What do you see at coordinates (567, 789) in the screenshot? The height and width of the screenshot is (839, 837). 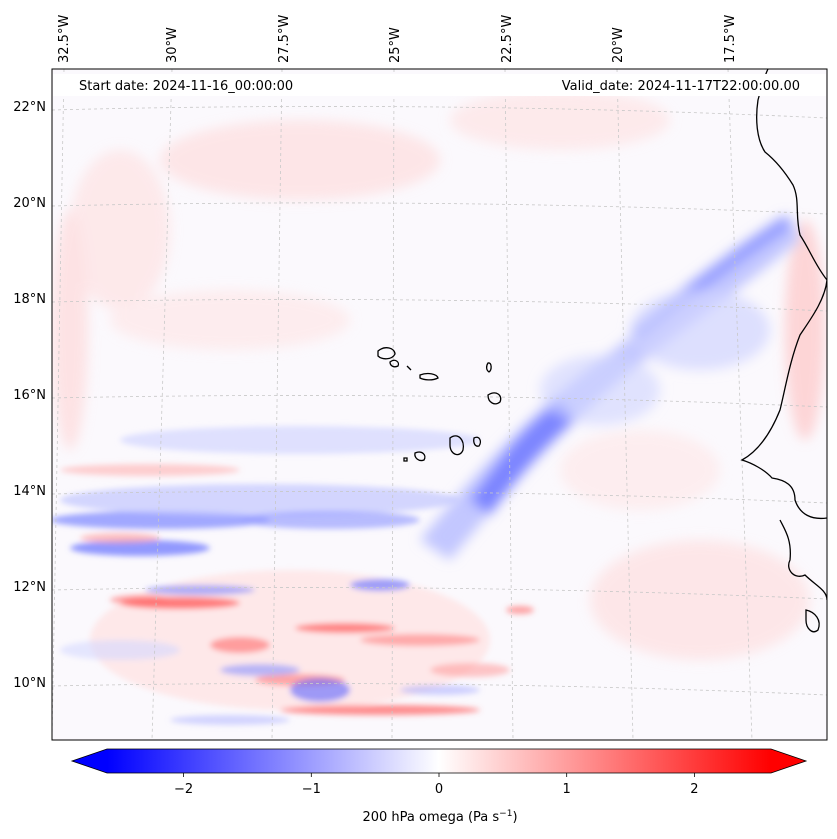 I see `colorbar-tick-label: 1` at bounding box center [567, 789].